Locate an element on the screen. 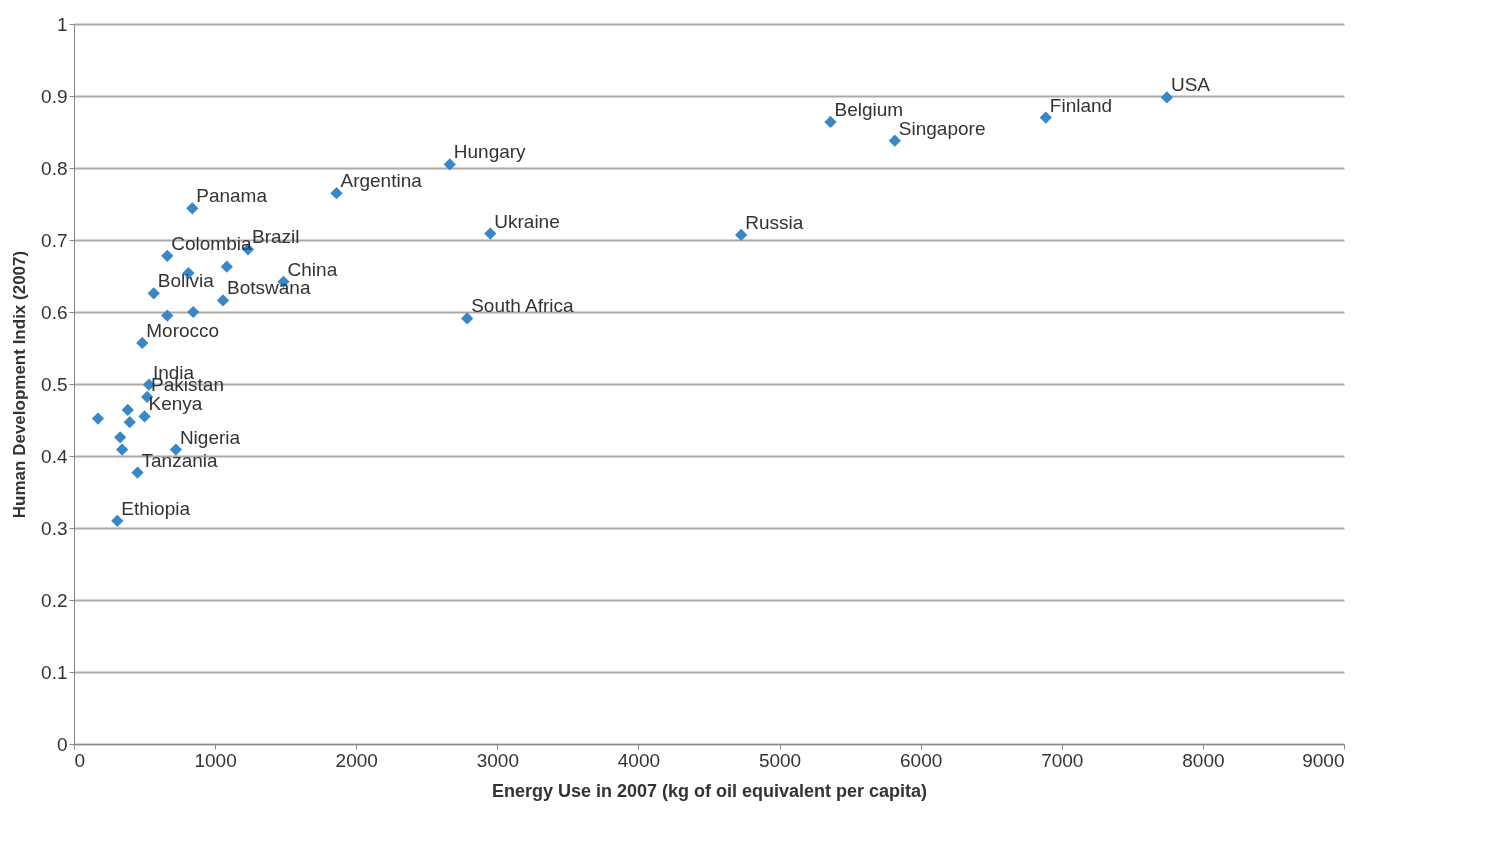  y-tick-label: 0 is located at coordinates (62, 744).